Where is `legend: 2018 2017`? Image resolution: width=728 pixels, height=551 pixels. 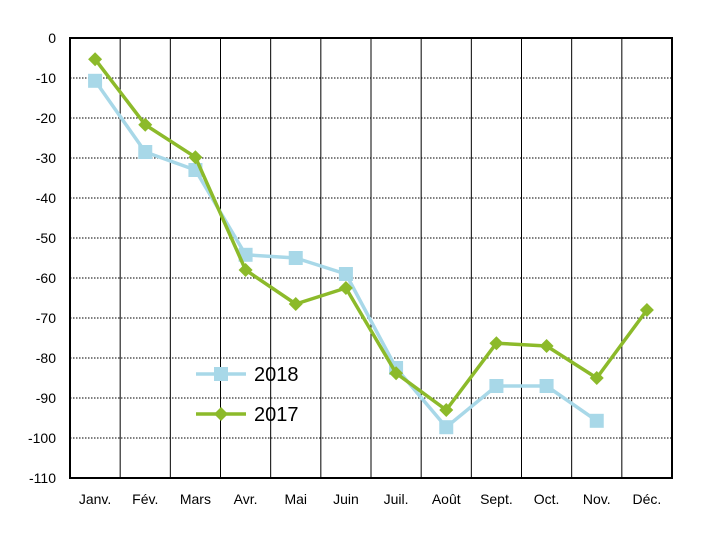
legend: 2018 2017 is located at coordinates (247, 395).